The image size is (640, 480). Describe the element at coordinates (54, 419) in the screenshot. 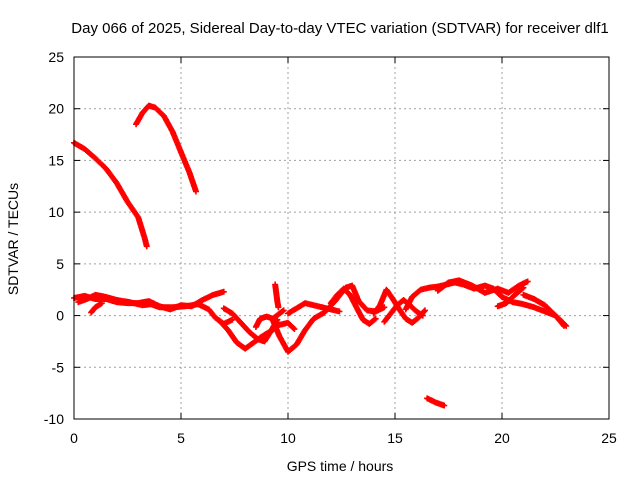

I see `y-tick-label: -10` at that location.